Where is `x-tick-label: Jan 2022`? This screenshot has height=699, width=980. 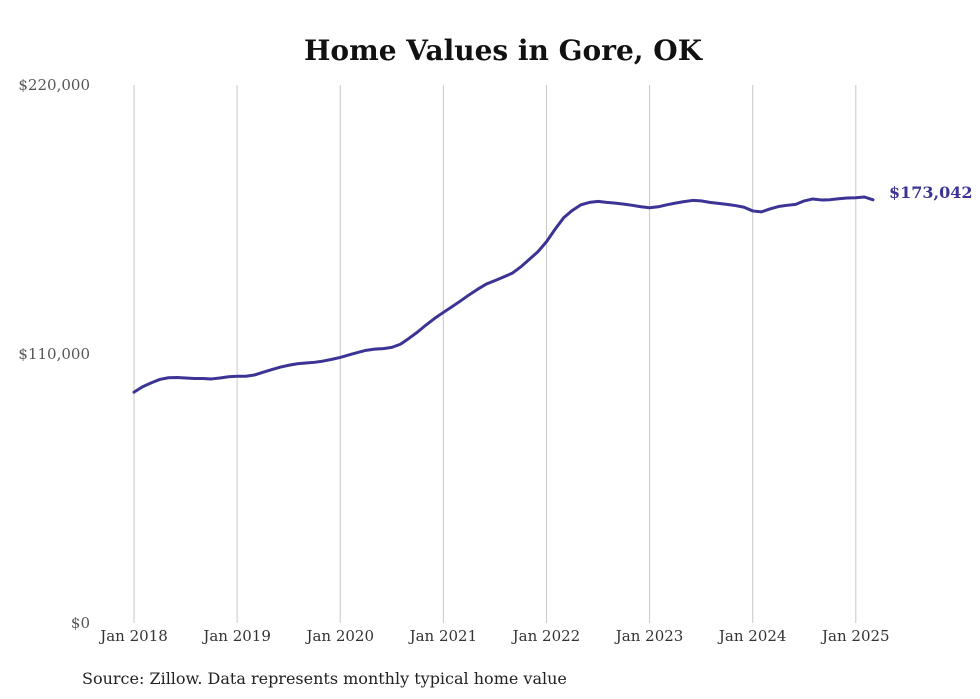
x-tick-label: Jan 2022 is located at coordinates (546, 636).